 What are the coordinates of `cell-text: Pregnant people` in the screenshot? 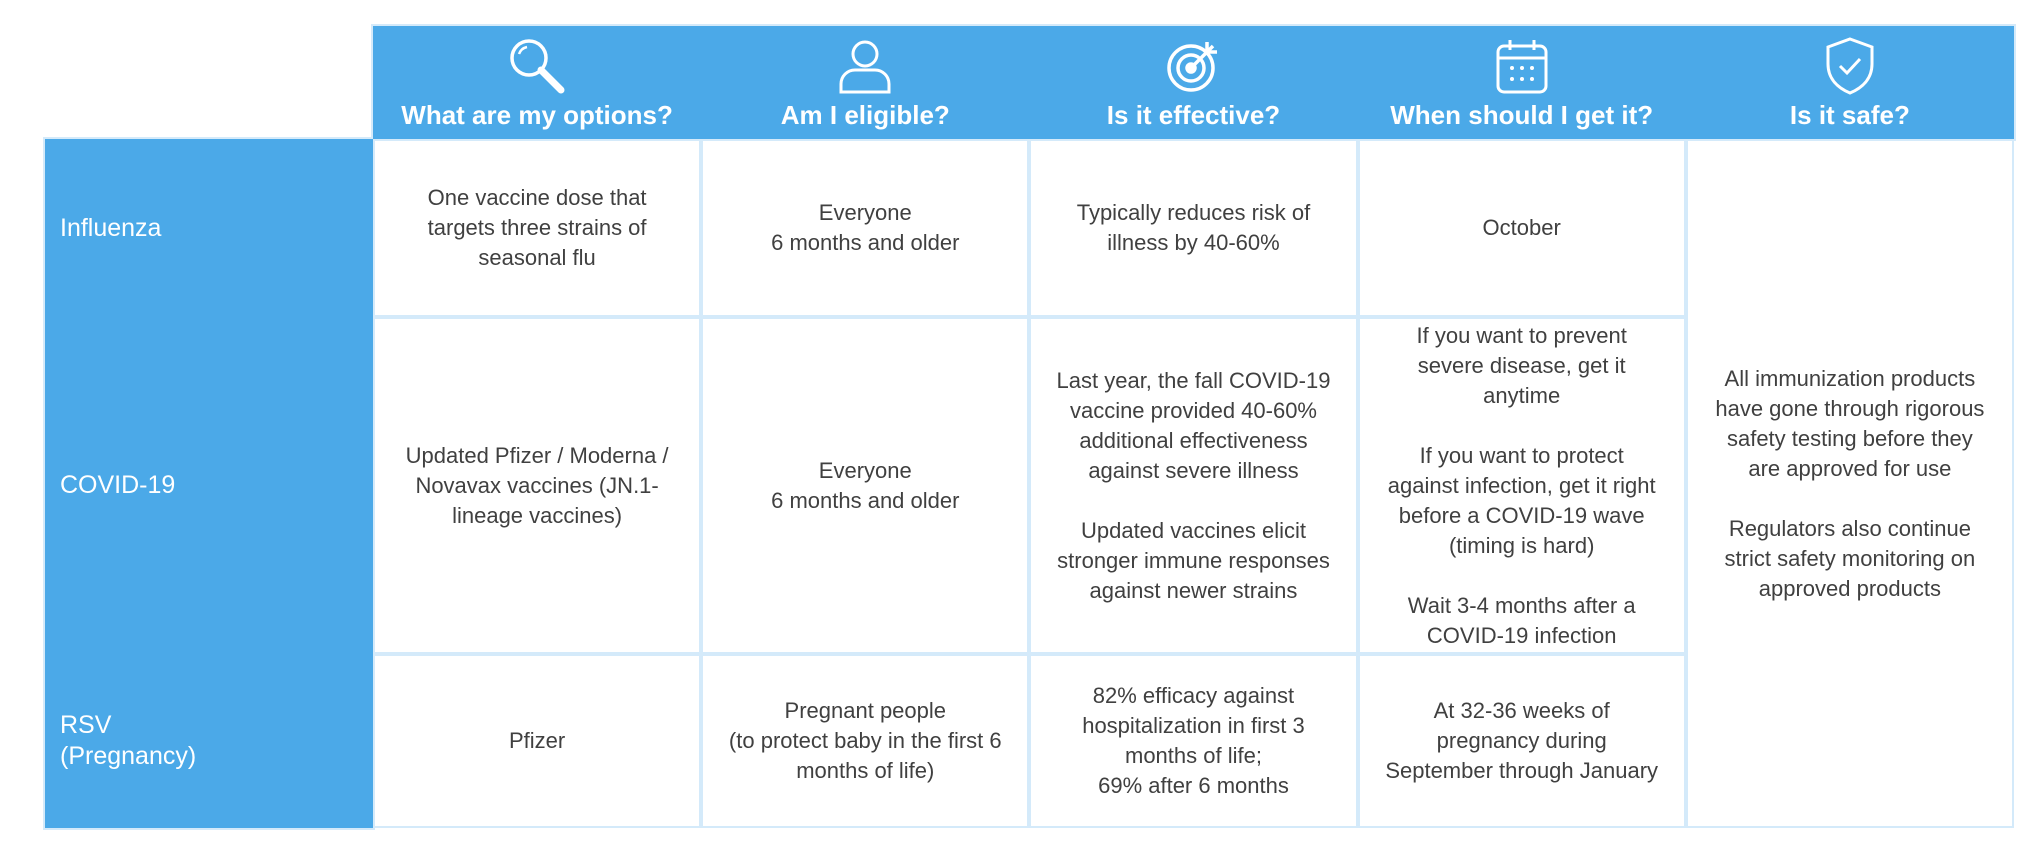 It's located at (865, 710).